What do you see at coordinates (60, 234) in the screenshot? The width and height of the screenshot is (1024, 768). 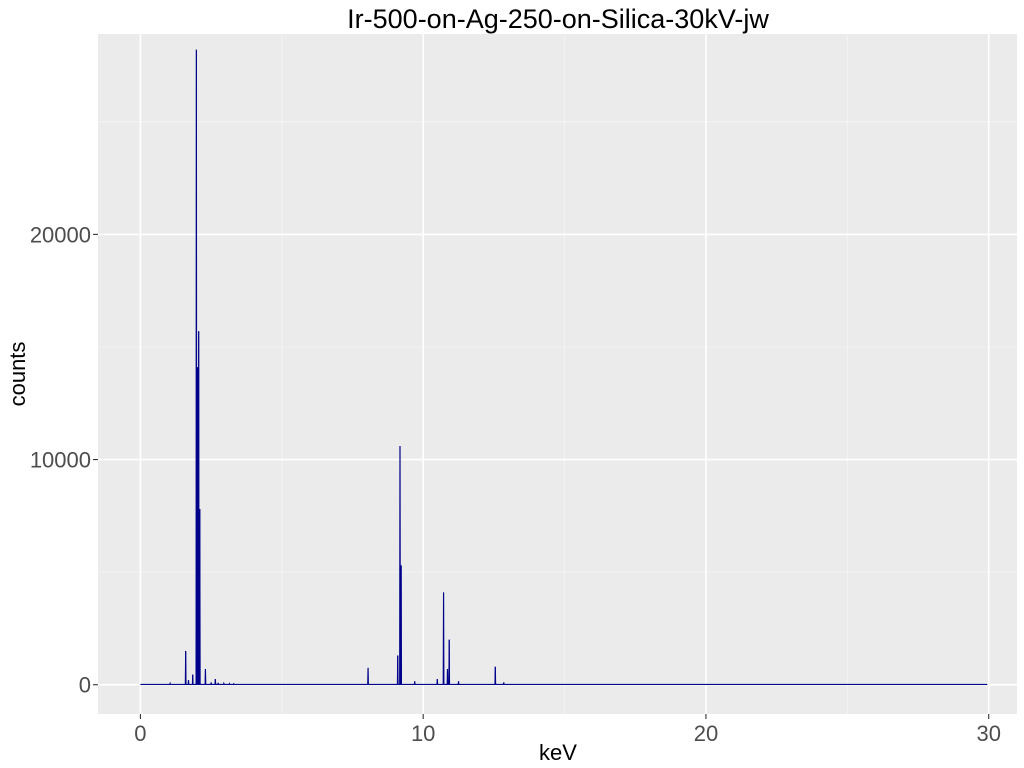 I see `y-tick-label: 20000` at bounding box center [60, 234].